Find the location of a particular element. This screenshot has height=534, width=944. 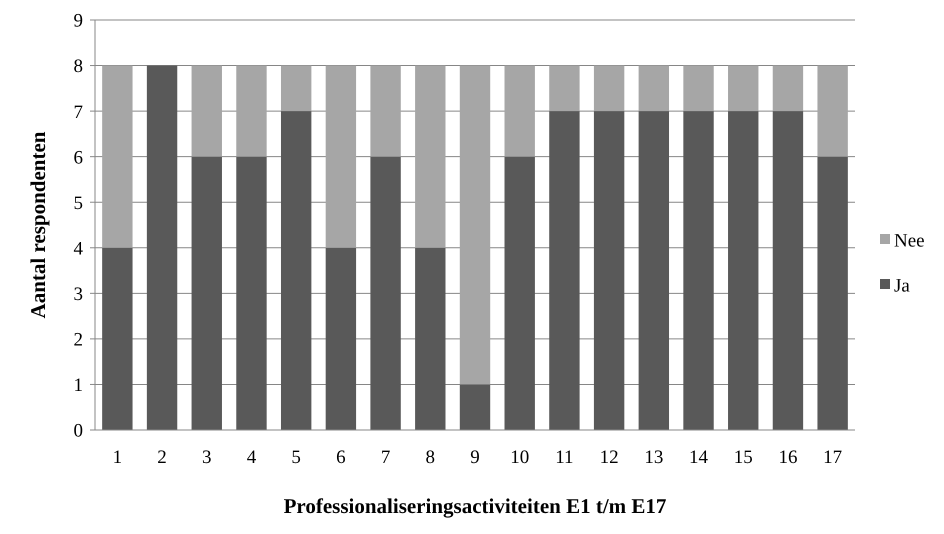

y-tick-label: 9 is located at coordinates (78, 21).